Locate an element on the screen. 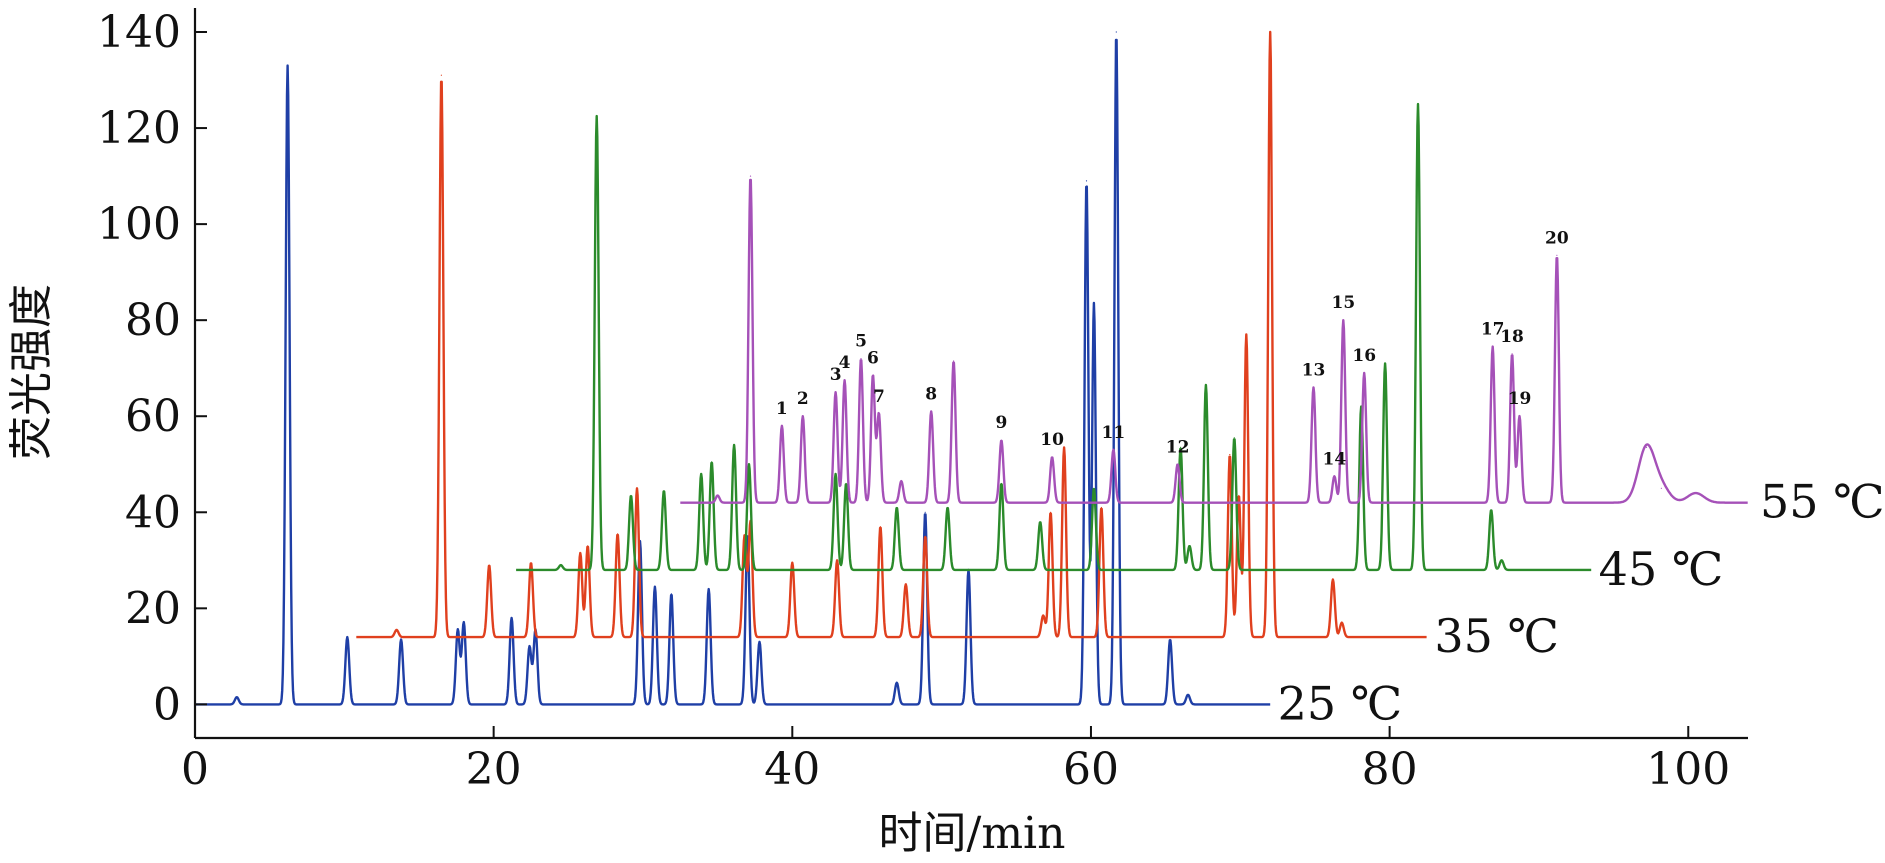 The image size is (1885, 863). peak-number-label: 17 is located at coordinates (1493, 330).